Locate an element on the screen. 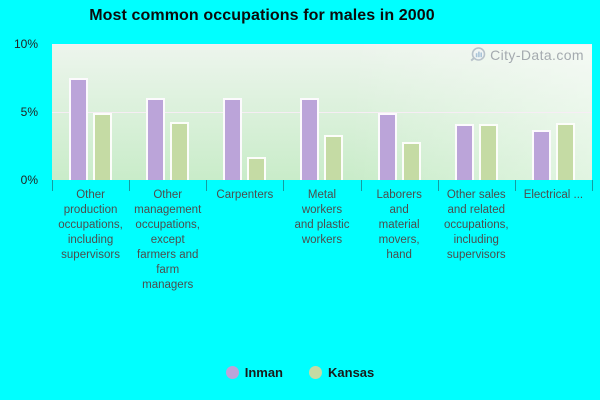 This screenshot has height=400, width=600. gridline-5pct is located at coordinates (322, 112).